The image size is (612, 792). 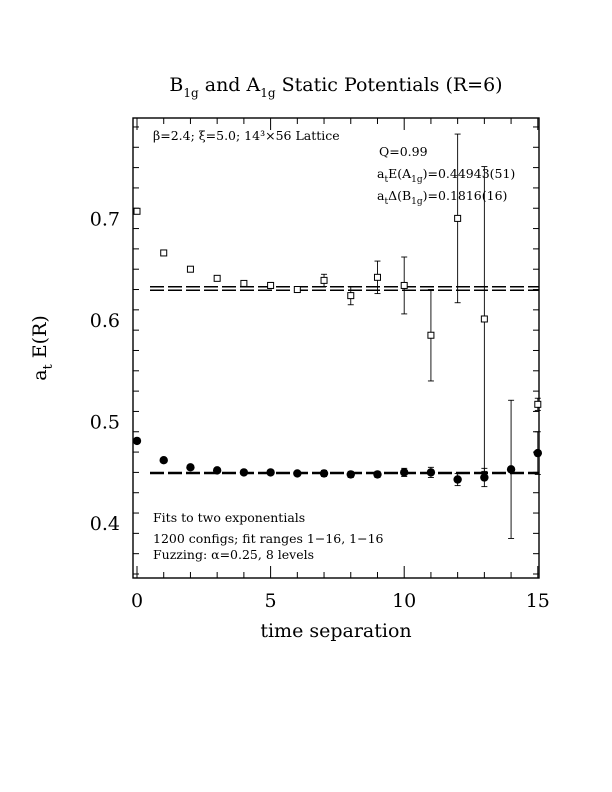 I want to click on y-tick-label: 0.6, so click(x=105, y=321).